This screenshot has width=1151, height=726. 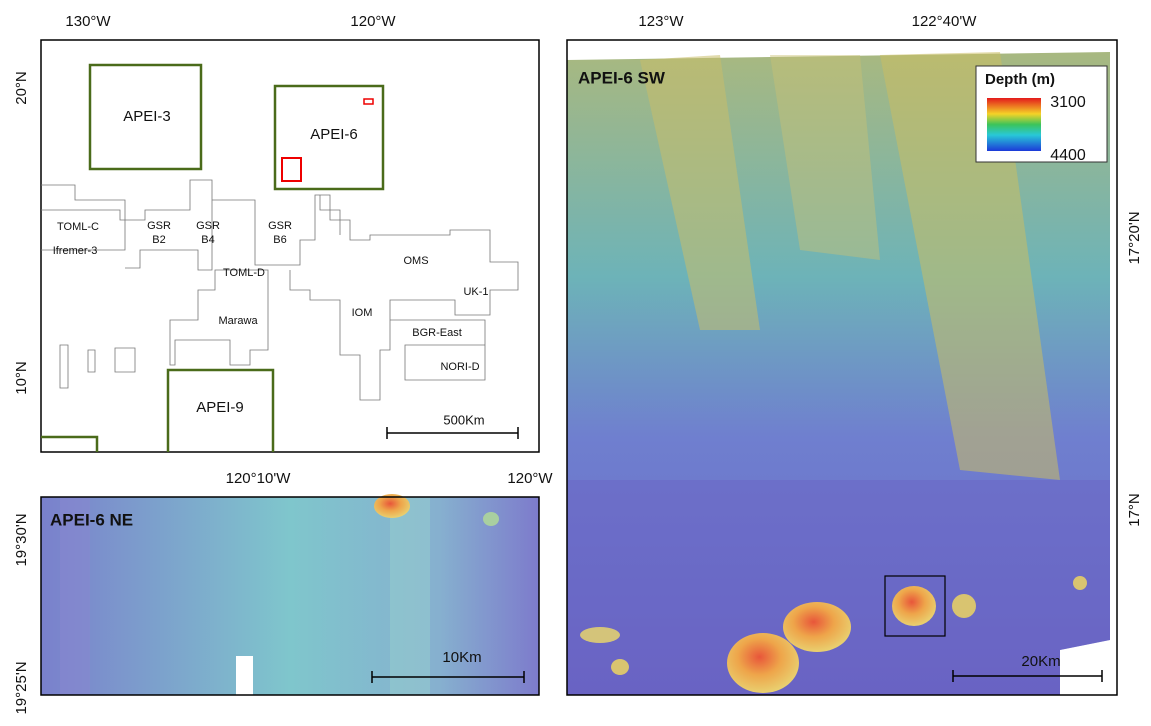 I want to click on lon-label: 130°W, so click(x=88, y=21).